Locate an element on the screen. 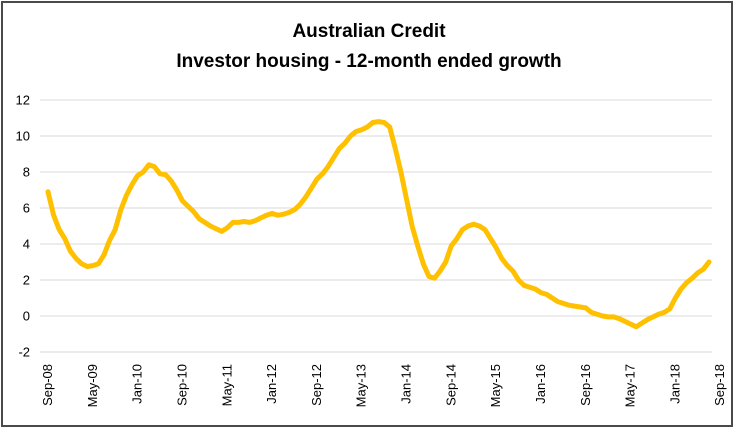  x-tick-label: Jan-10 is located at coordinates (137, 384).